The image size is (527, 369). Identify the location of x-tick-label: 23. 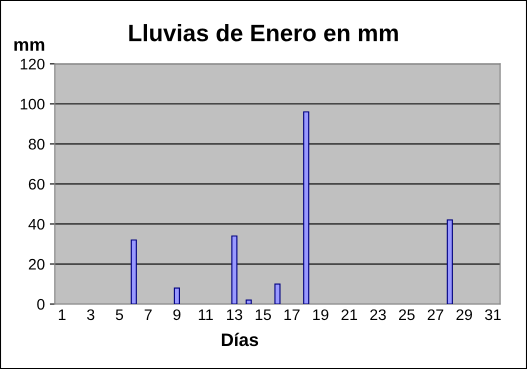
(378, 314).